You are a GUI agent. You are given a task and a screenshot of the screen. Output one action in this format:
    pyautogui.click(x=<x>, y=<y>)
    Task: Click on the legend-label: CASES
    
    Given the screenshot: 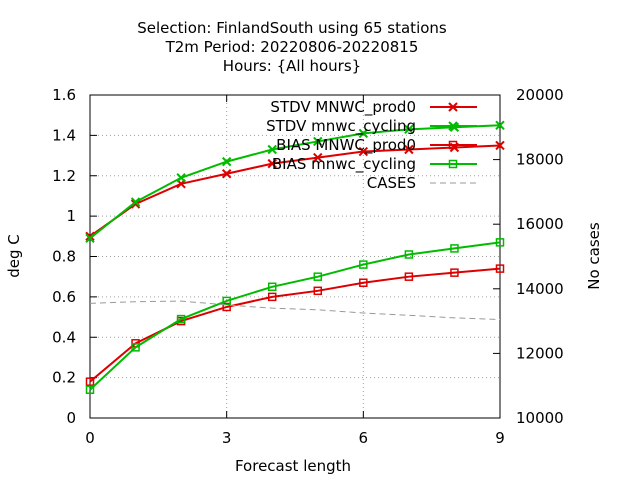 What is the action you would take?
    pyautogui.click(x=391, y=183)
    